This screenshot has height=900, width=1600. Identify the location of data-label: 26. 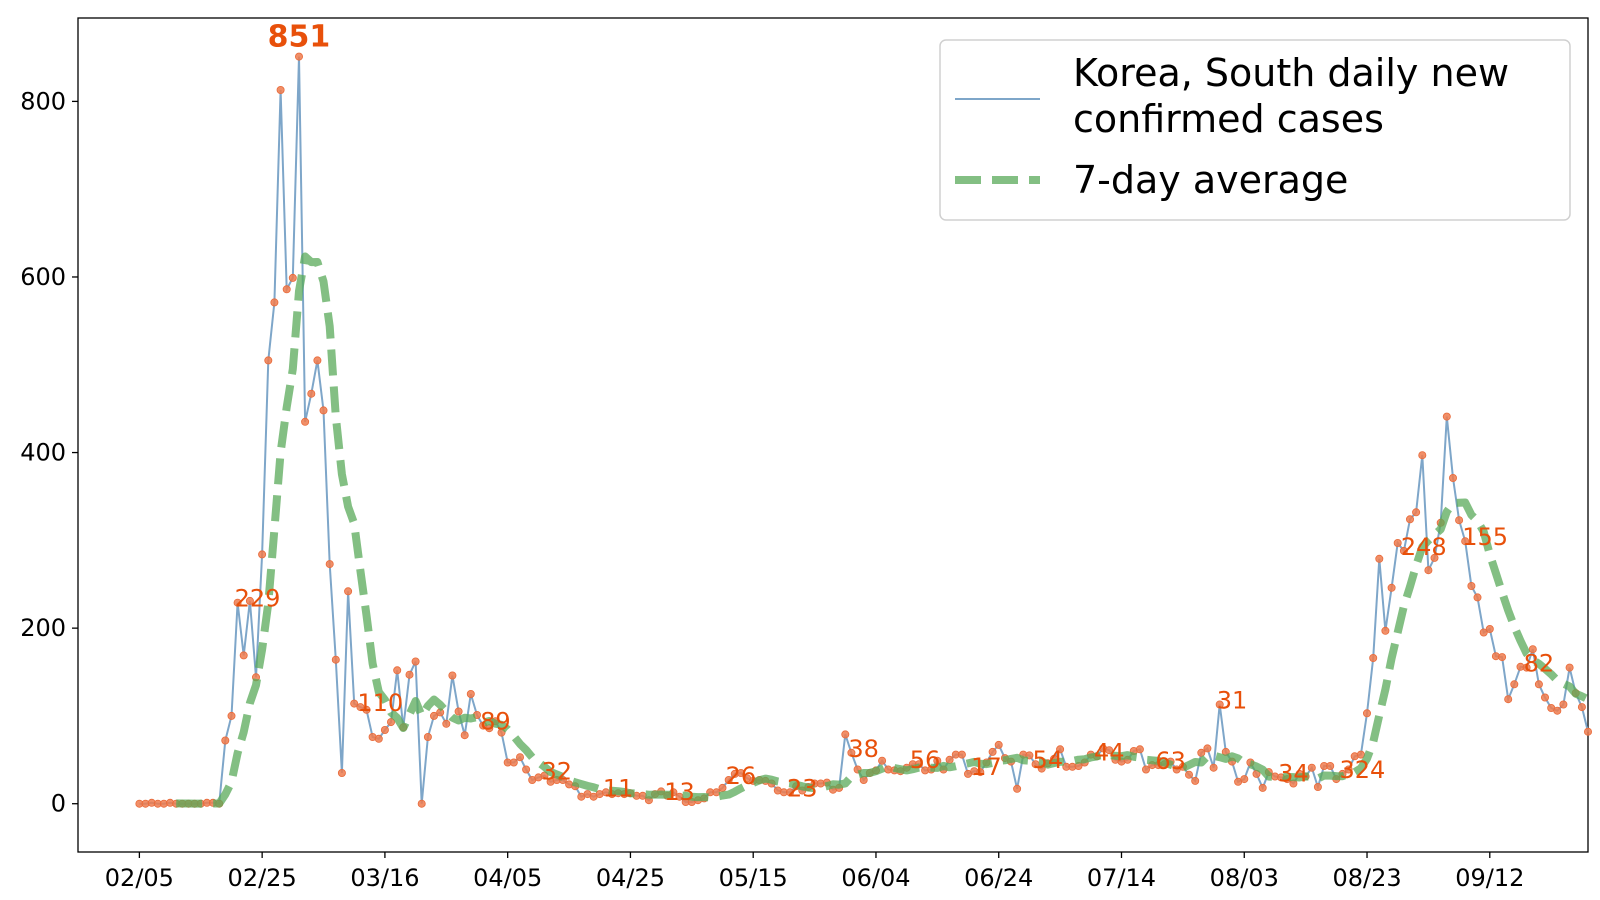
(741, 776).